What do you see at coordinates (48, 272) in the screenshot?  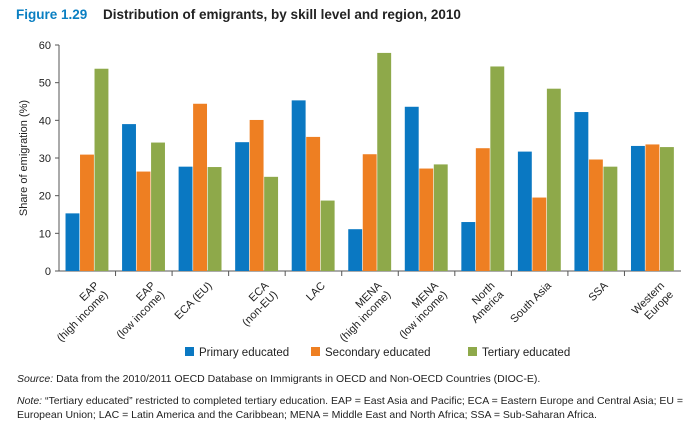 I see `y-tick-label: 0` at bounding box center [48, 272].